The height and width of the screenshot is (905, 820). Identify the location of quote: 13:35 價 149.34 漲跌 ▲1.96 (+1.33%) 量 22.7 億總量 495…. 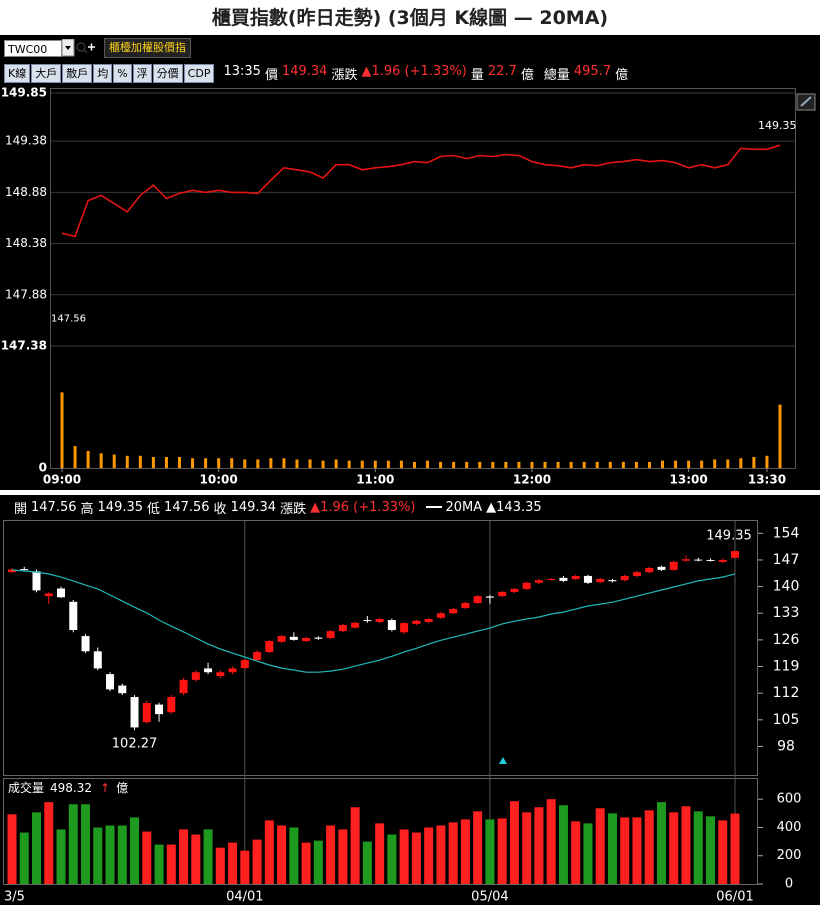
(430, 73).